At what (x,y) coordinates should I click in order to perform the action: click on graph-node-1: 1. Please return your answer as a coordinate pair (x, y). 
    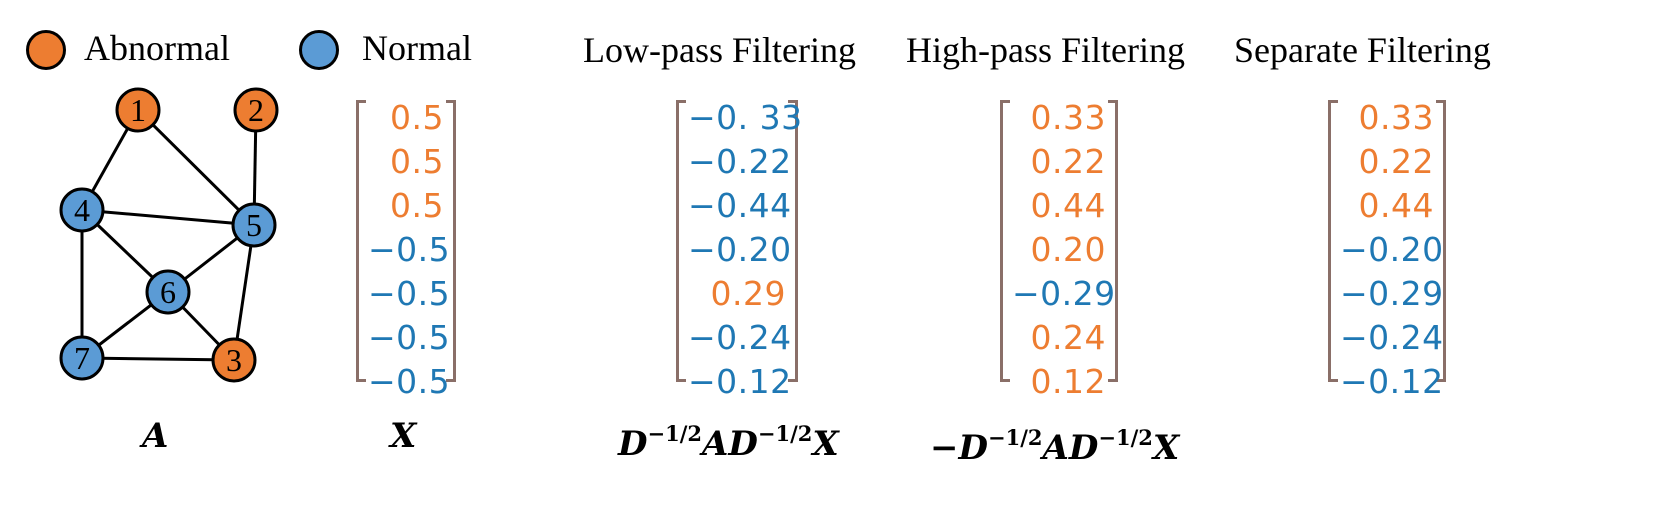
    Looking at the image, I should click on (138, 110).